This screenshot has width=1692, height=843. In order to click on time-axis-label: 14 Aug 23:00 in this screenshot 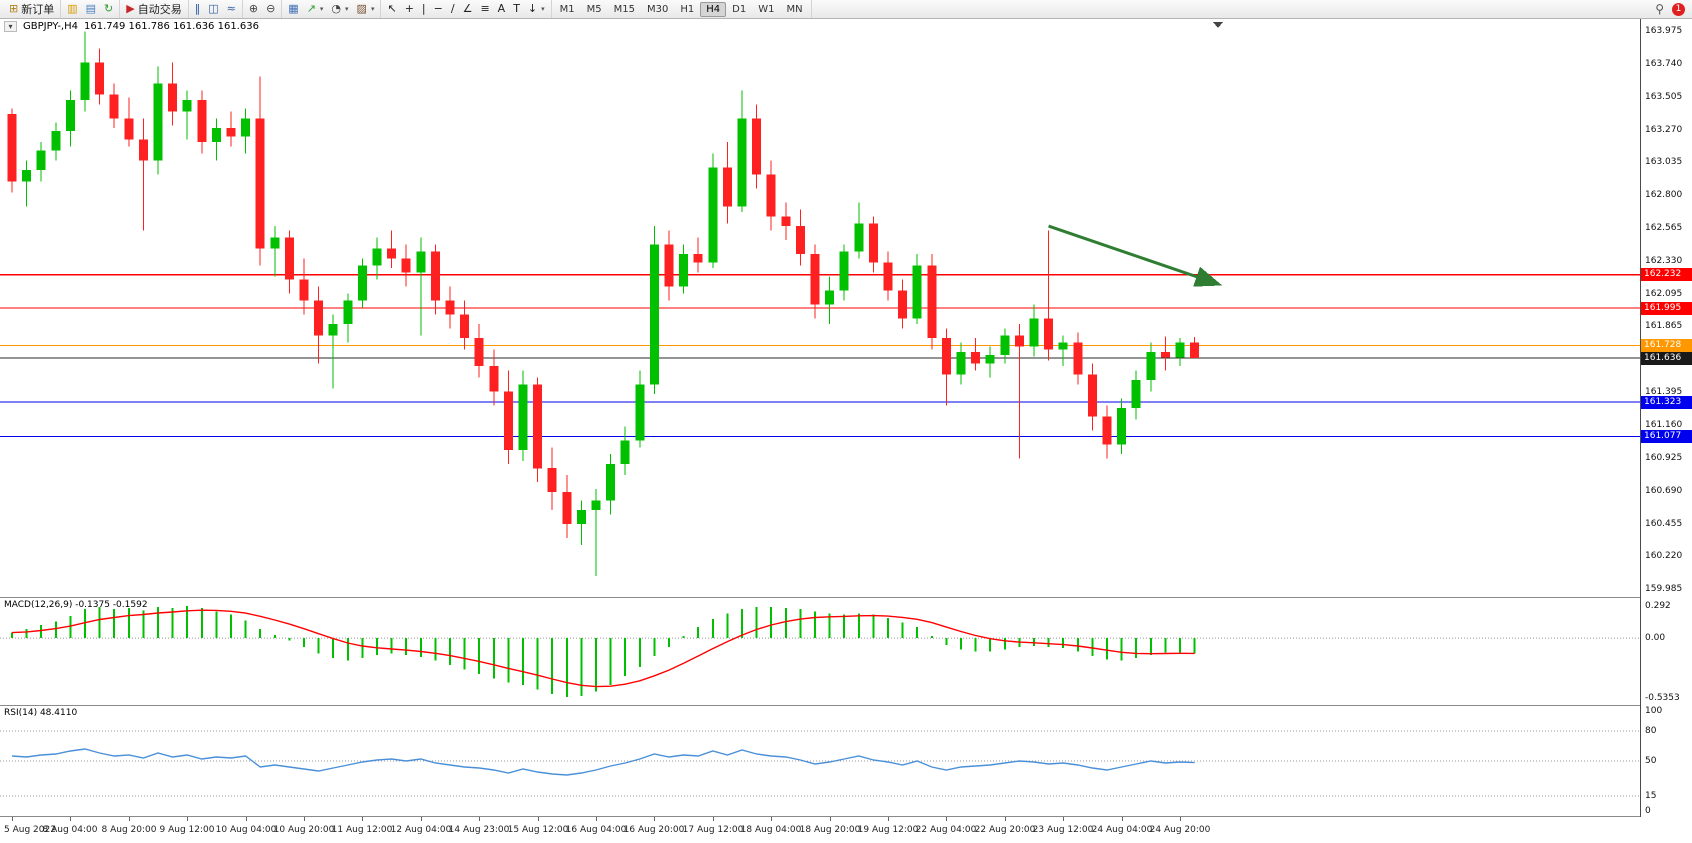, I will do `click(479, 830)`.